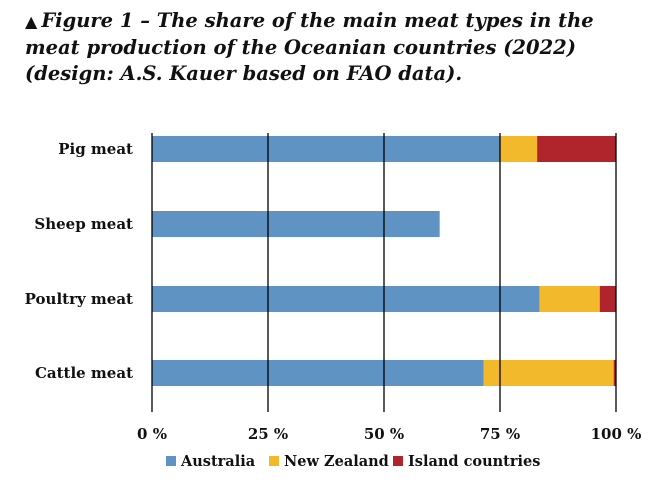  What do you see at coordinates (79, 299) in the screenshot?
I see `category-label: Poultry meat` at bounding box center [79, 299].